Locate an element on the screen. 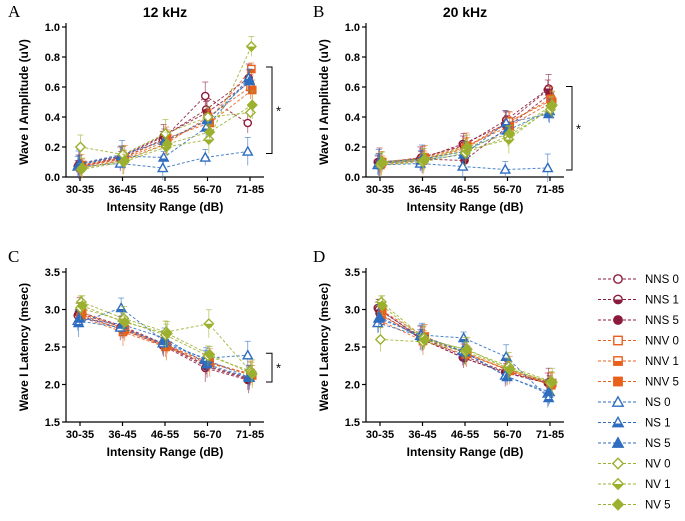 This screenshot has height=521, width=685. y-axis-label: Wave I Amplitude (uV) is located at coordinates (24, 102).